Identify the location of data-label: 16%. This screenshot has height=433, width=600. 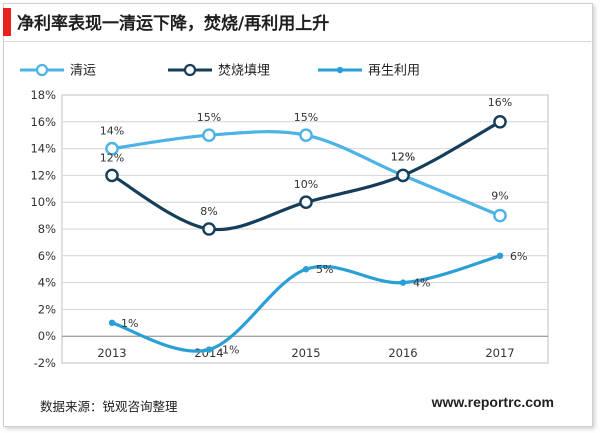
(500, 102).